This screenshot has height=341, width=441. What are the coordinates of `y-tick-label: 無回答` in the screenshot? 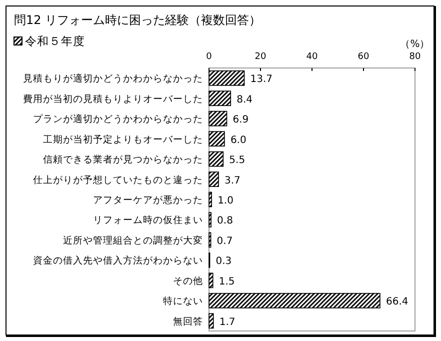 It's located at (188, 321).